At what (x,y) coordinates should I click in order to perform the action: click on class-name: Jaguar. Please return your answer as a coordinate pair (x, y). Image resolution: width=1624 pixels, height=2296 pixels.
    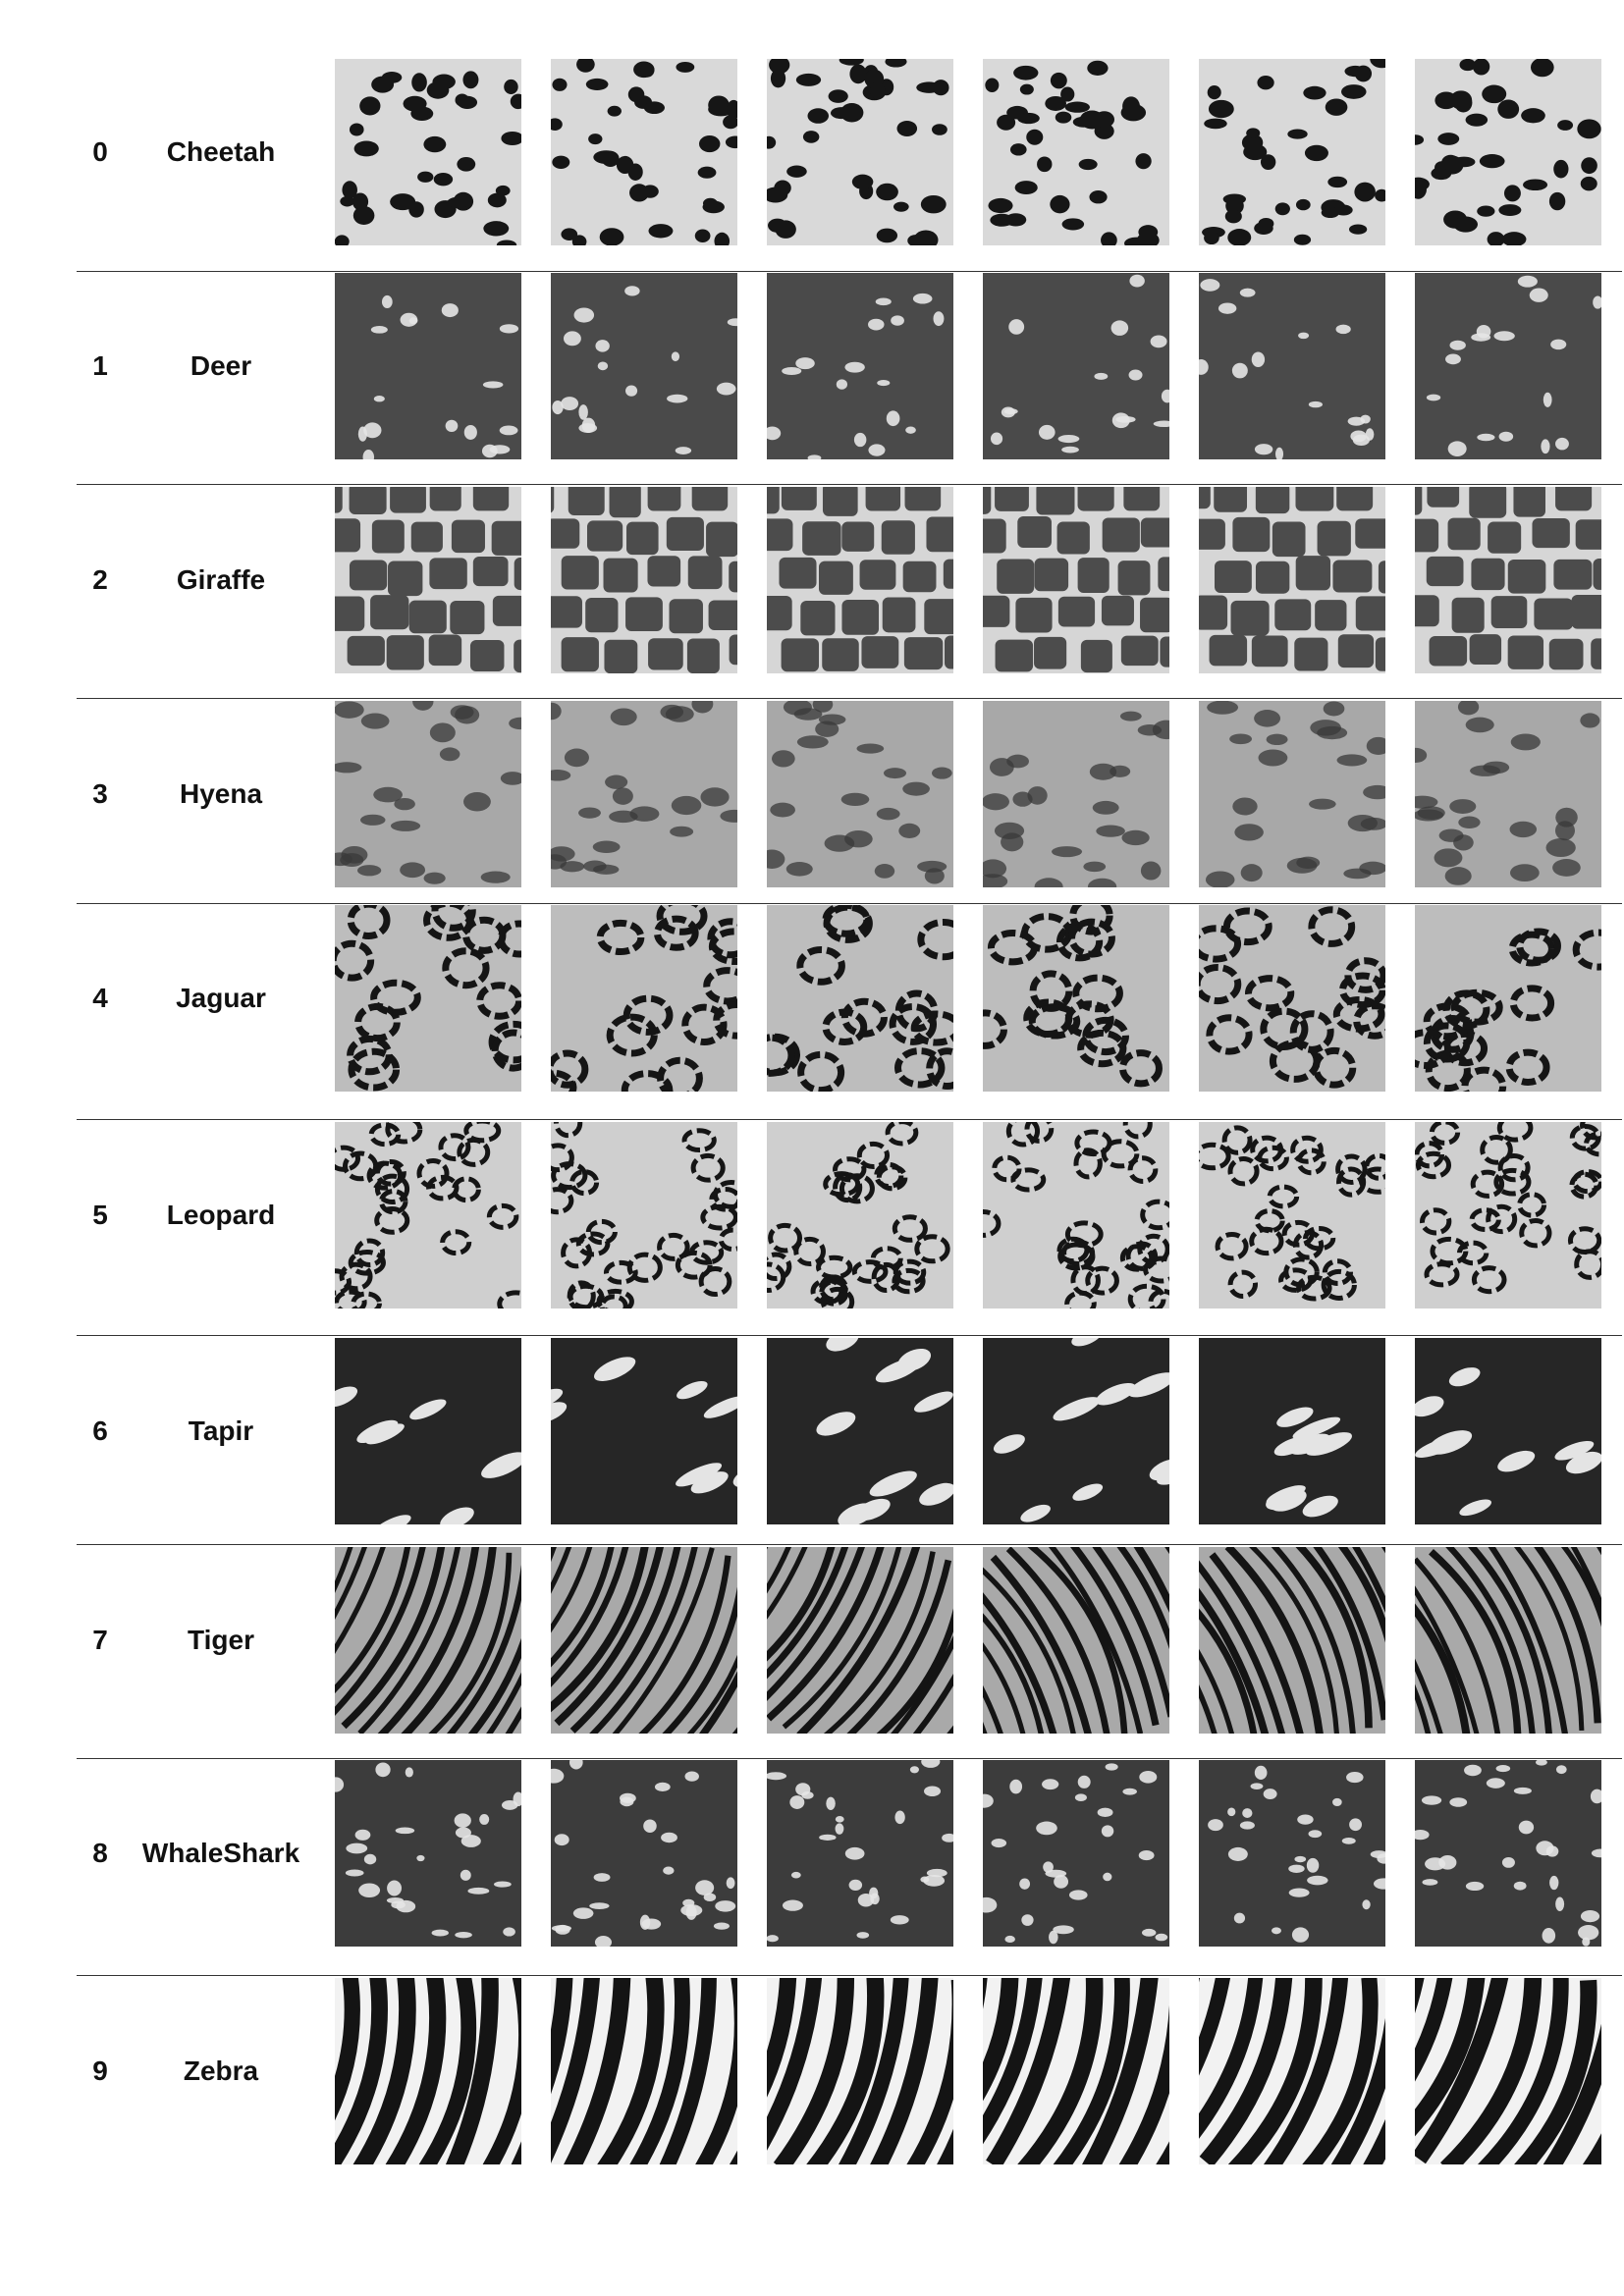
    Looking at the image, I should click on (221, 998).